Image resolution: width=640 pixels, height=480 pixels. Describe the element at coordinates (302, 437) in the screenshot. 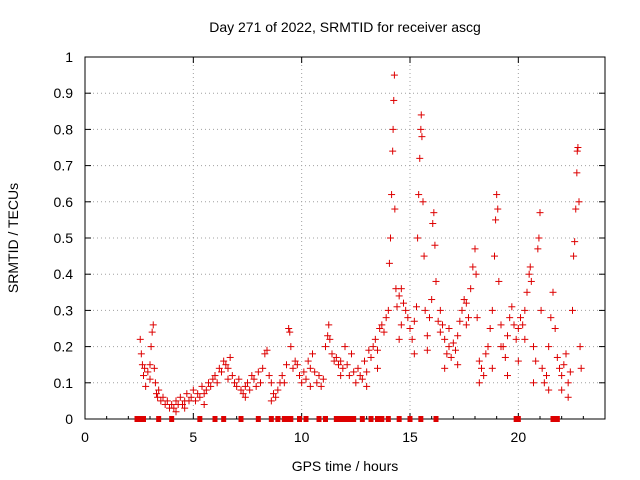

I see `x-tick-label: 10` at that location.